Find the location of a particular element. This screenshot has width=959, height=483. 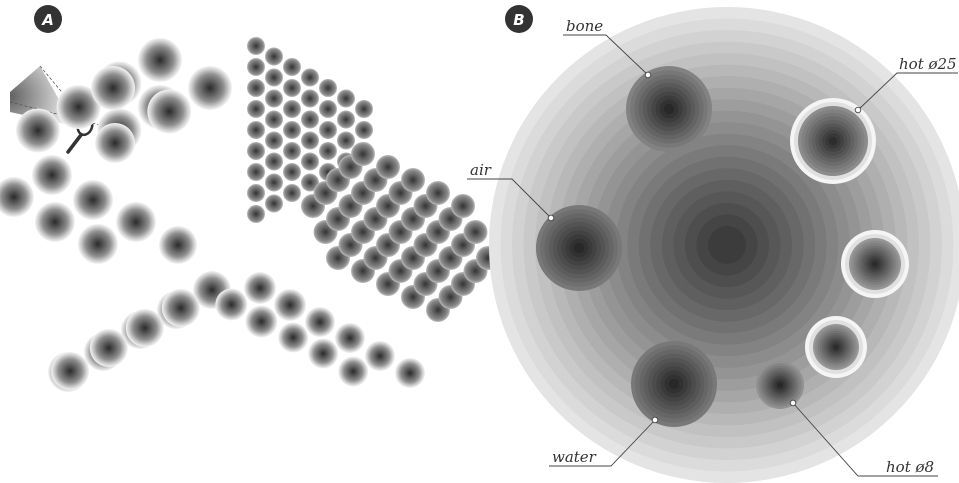

insert-air is located at coordinates (579, 248).